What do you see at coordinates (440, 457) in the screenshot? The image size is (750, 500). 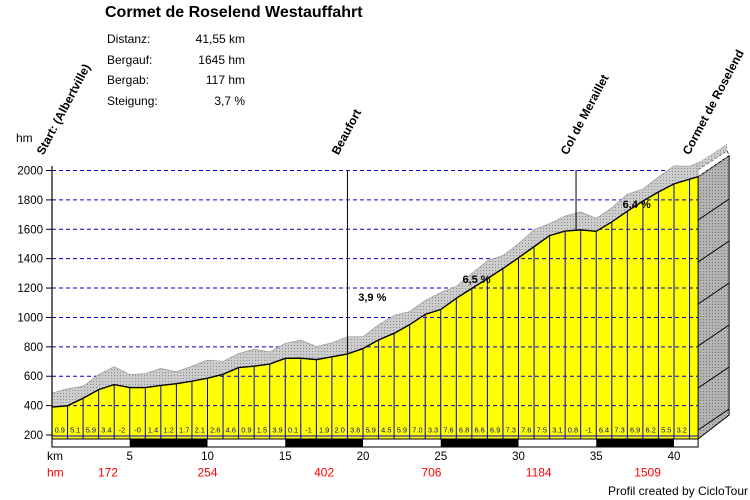 I see `x-tick-label: 25` at bounding box center [440, 457].